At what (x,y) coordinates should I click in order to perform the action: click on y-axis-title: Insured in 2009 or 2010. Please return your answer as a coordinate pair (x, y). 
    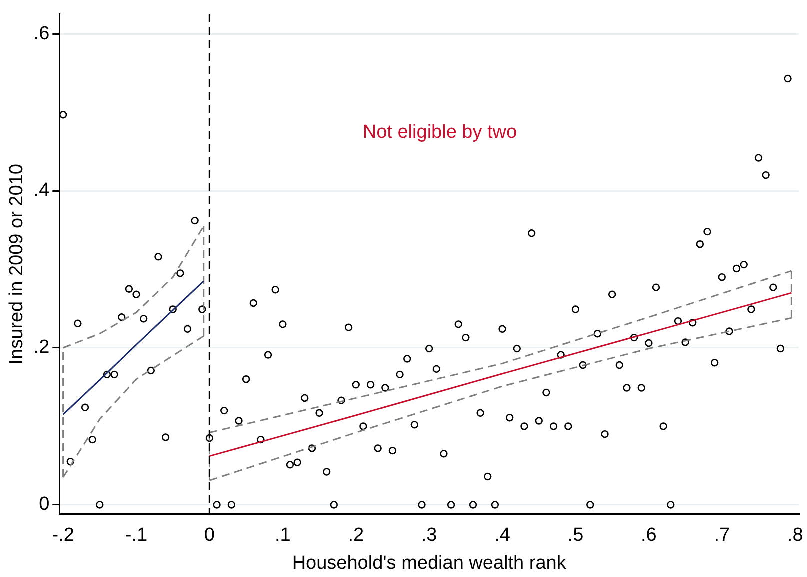
    Looking at the image, I should click on (17, 264).